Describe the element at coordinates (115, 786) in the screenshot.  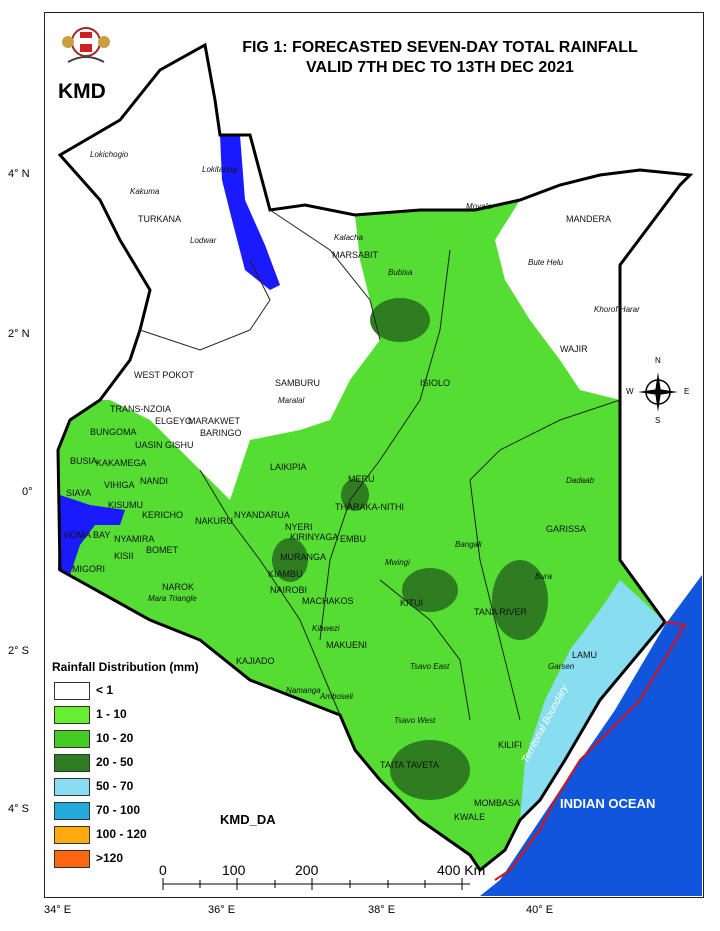
I see `legend-label: 50 - 70` at that location.